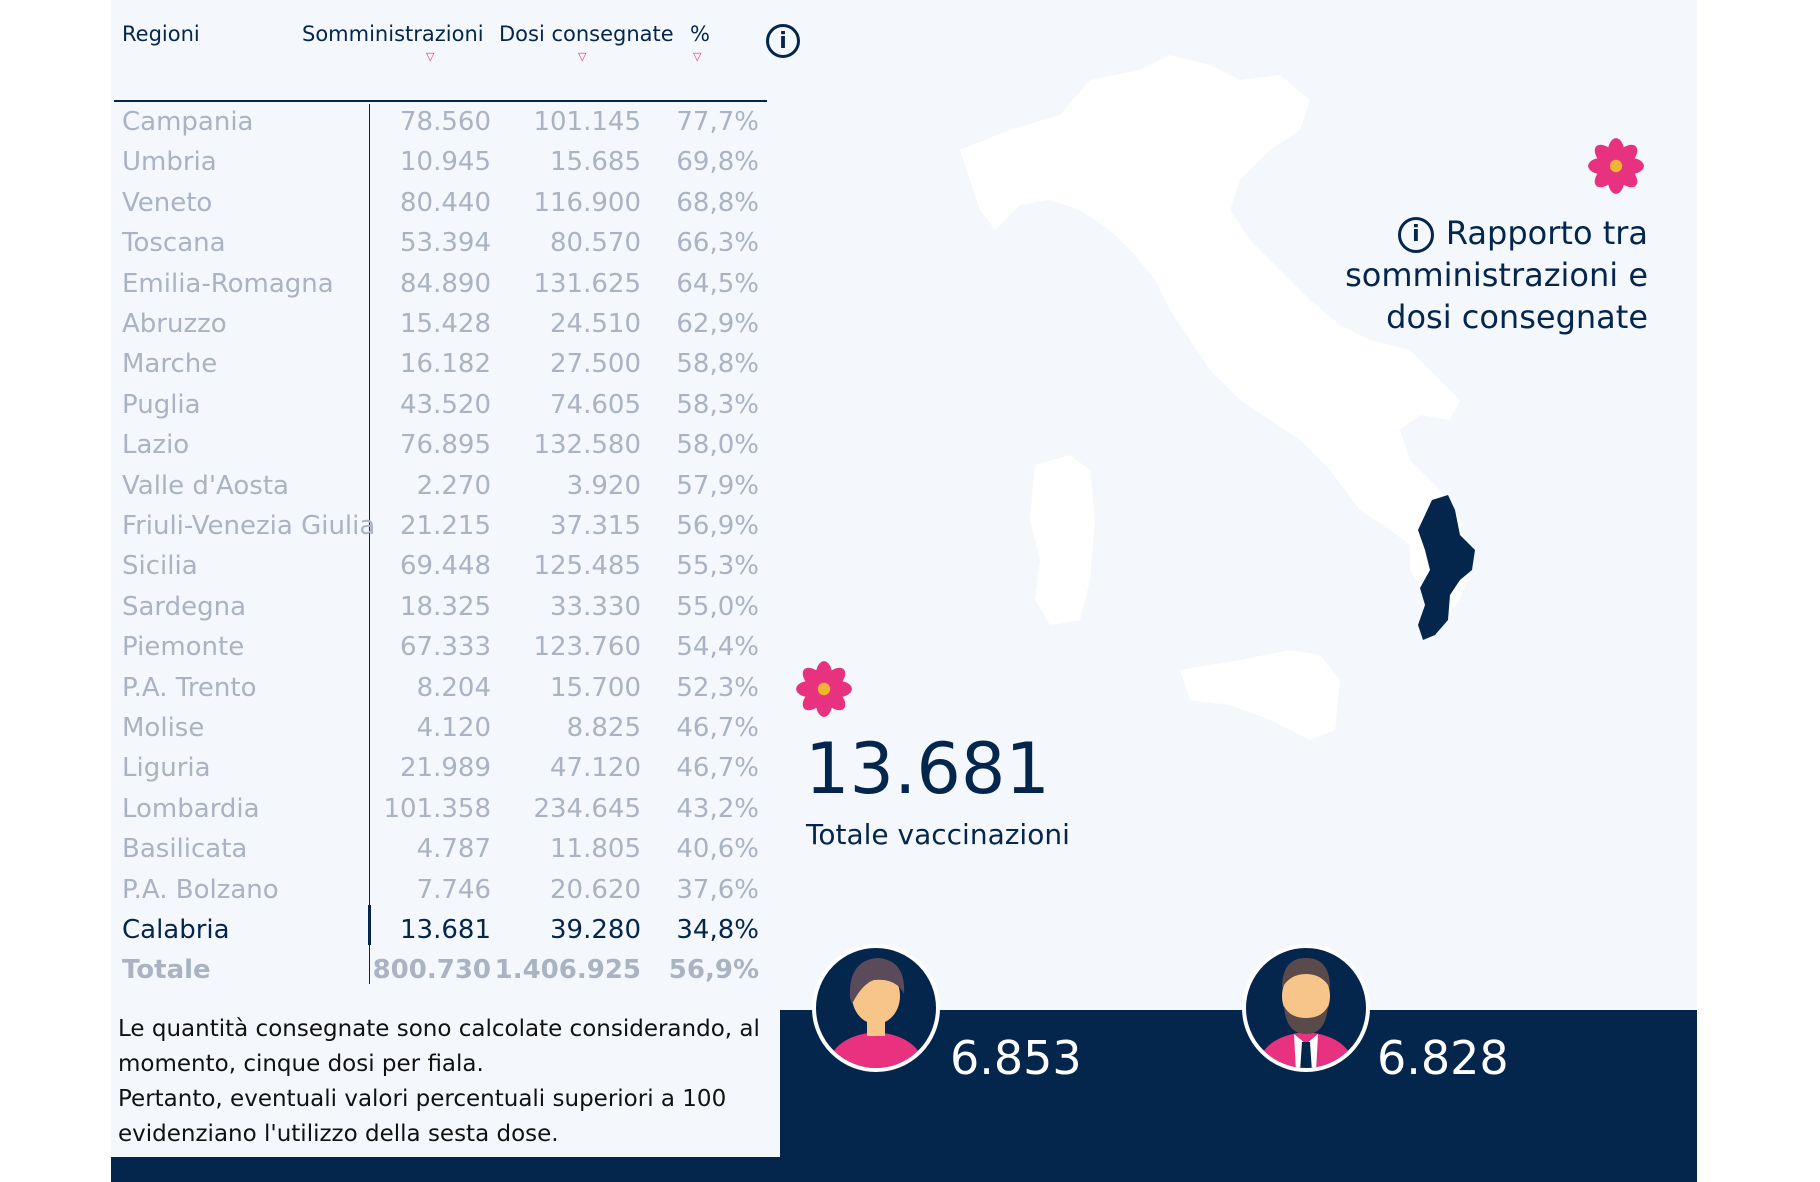 Image resolution: width=1820 pixels, height=1182 pixels. Describe the element at coordinates (700, 34) in the screenshot. I see `header-percent: %` at that location.